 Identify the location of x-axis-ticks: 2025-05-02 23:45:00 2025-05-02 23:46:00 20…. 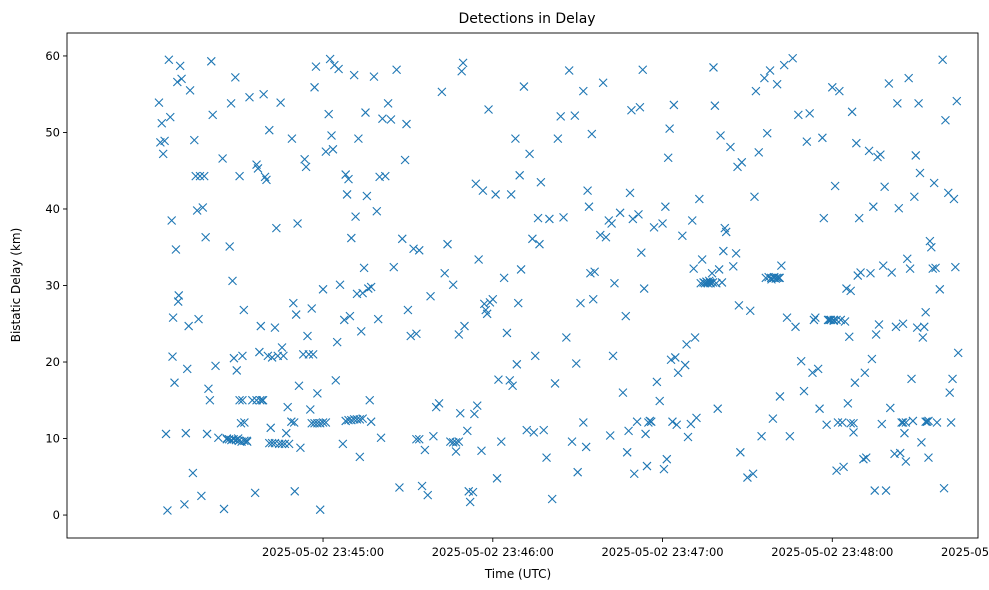
(625, 548).